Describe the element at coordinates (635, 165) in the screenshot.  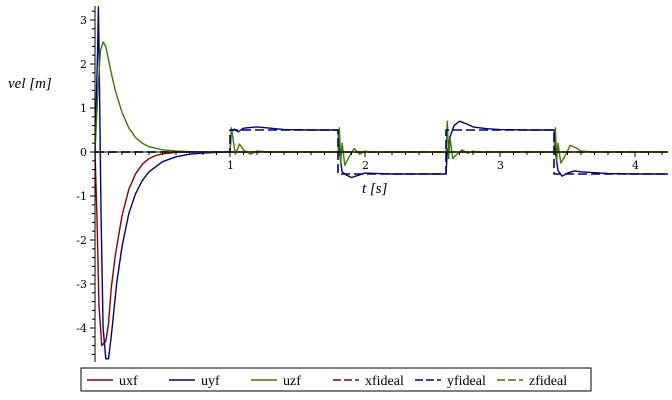
I see `x-tick-label: 4` at that location.